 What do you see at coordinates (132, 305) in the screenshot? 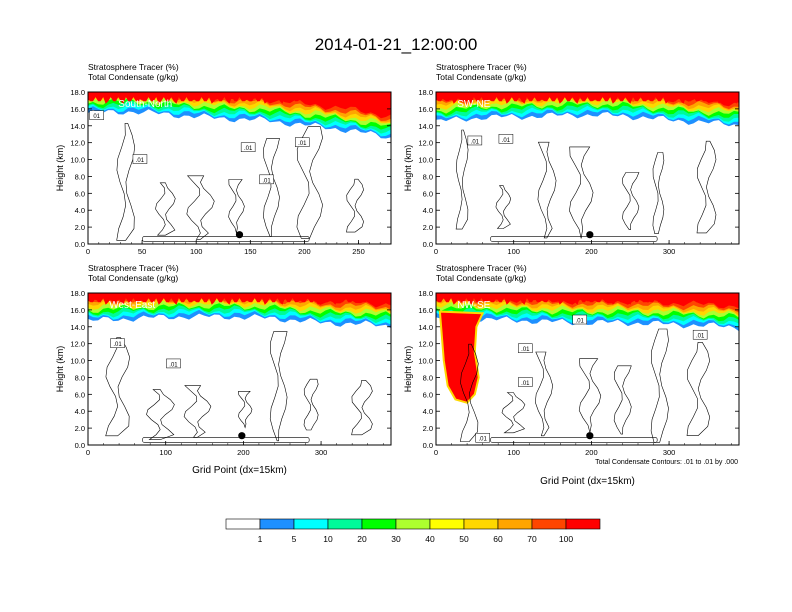
I see `panel-label: West-East` at bounding box center [132, 305].